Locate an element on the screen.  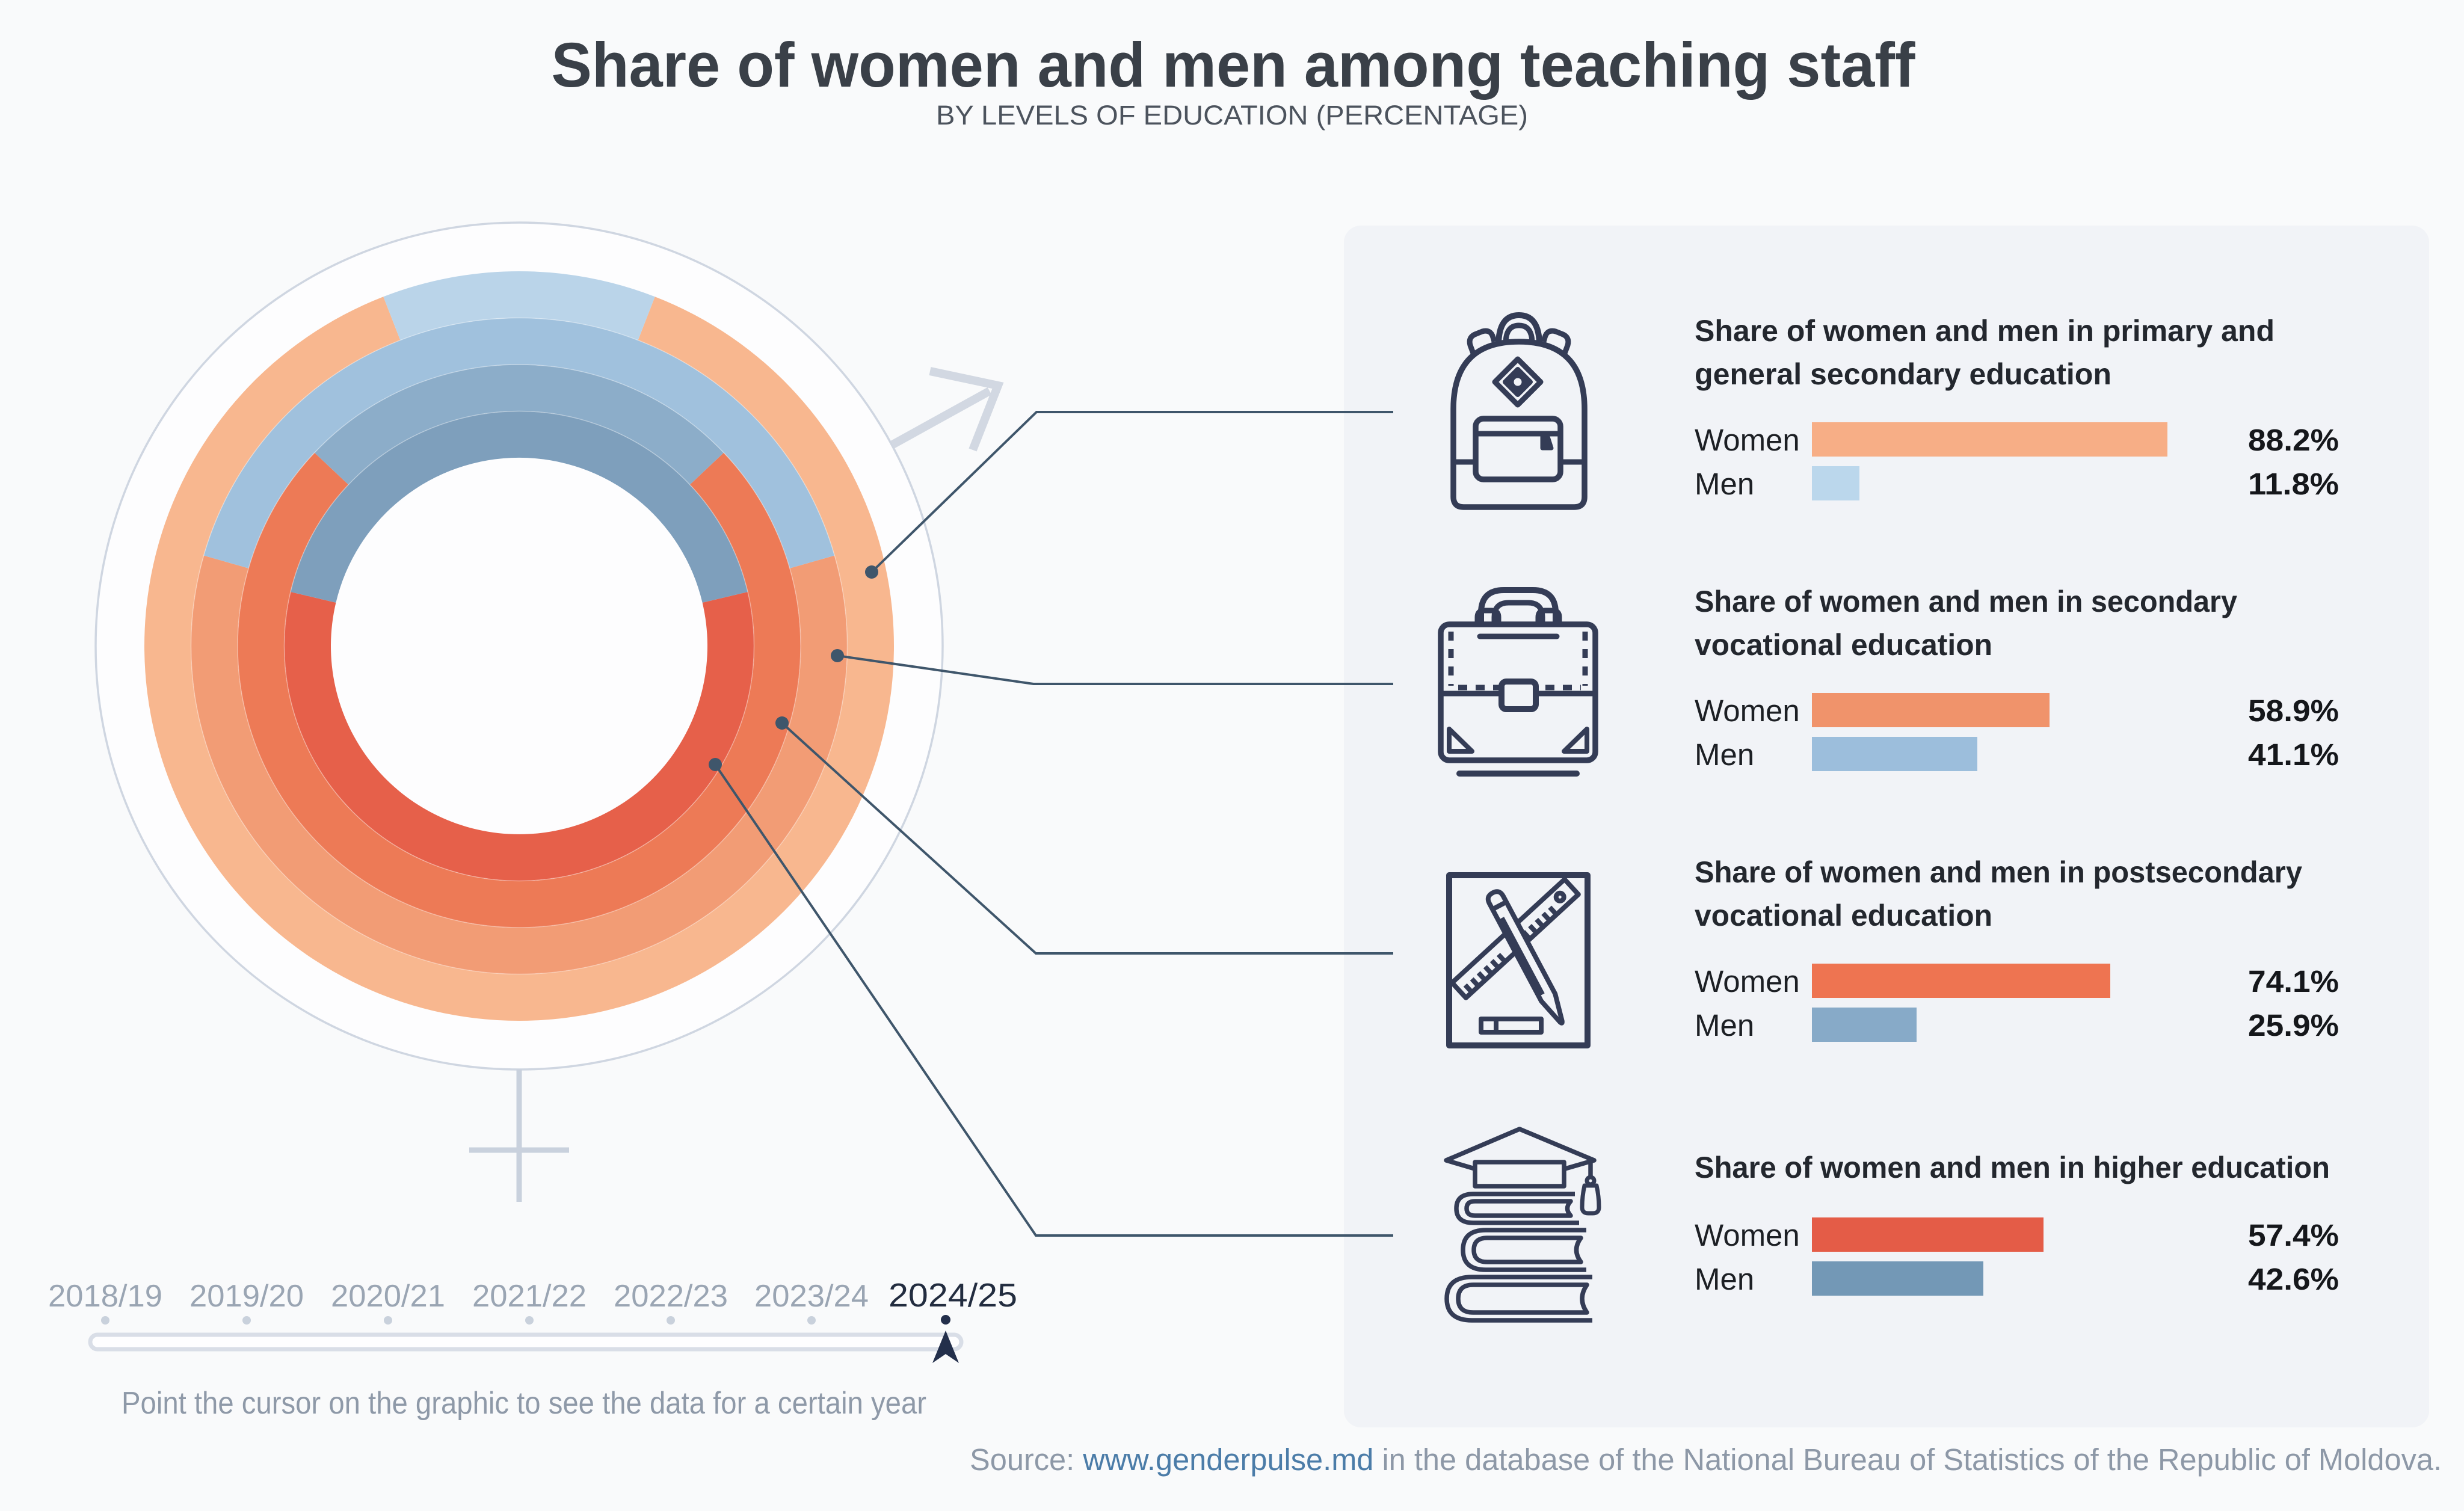
svg-text: 57.4% is located at coordinates (2293, 1235).